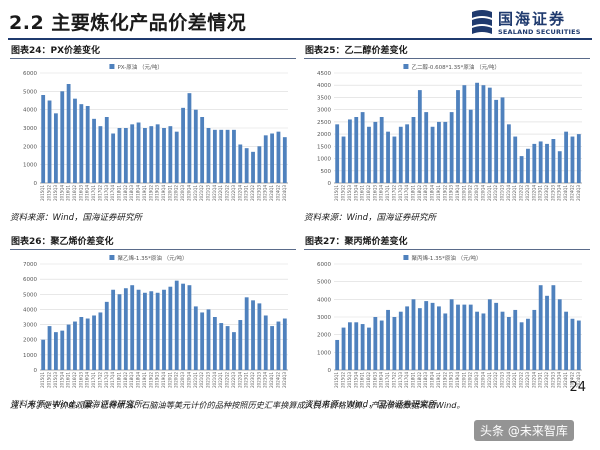  What do you see at coordinates (489, 193) in the screenshot?
I see `x-tick-label: 2021Q1` at bounding box center [489, 193].